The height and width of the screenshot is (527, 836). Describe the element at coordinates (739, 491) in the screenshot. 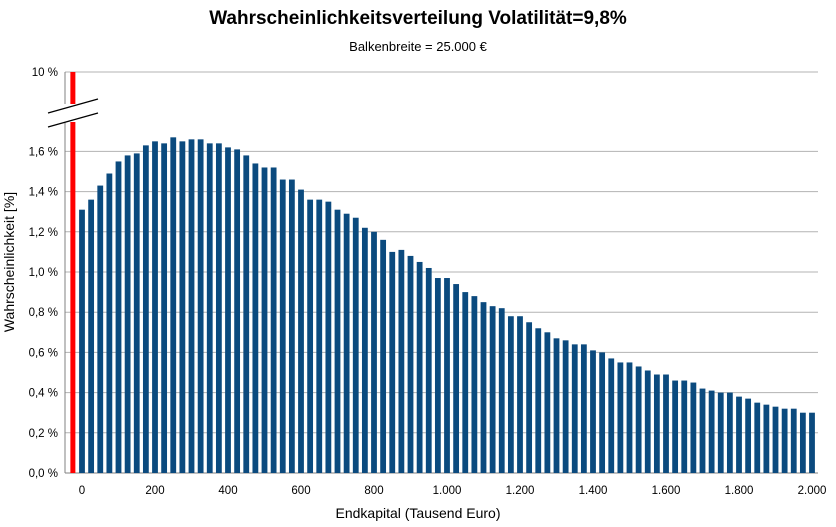

I see `x-tick-label: 1.800` at that location.